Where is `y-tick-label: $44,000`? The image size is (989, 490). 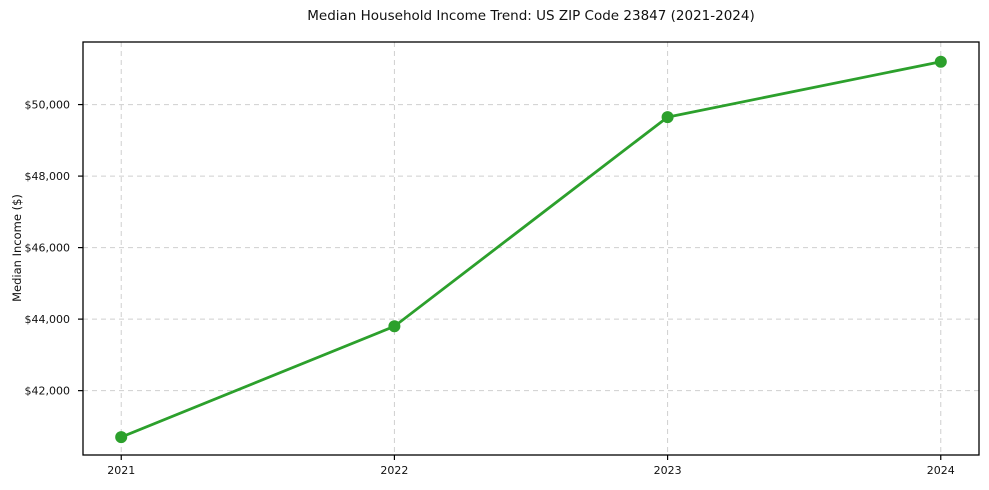 y-tick-label: $44,000 is located at coordinates (48, 319).